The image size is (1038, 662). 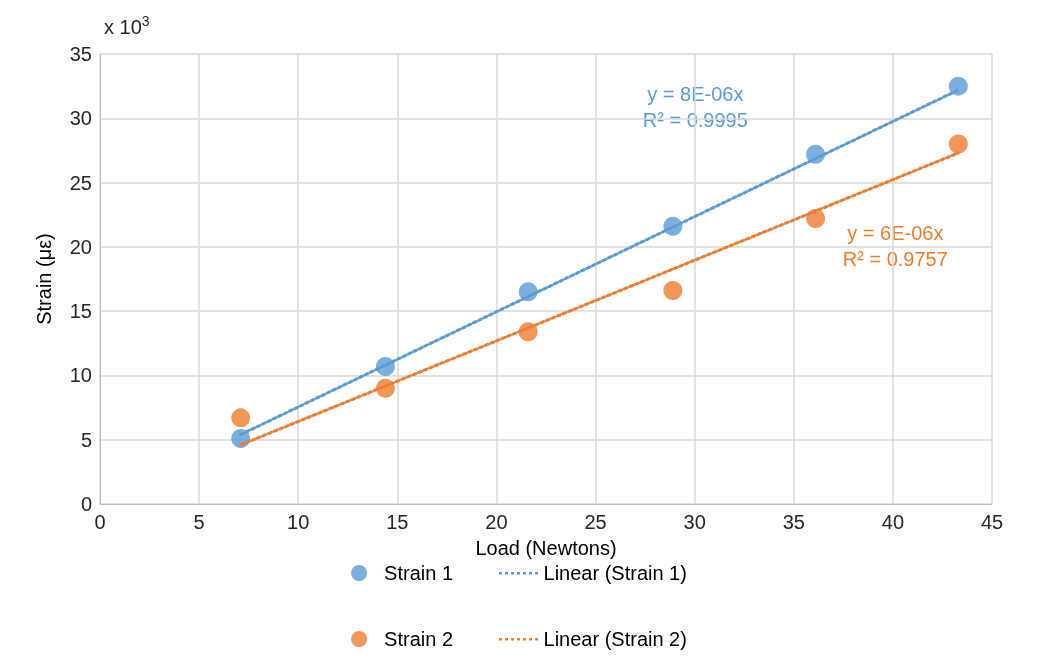 What do you see at coordinates (44, 279) in the screenshot?
I see `y-axis-title: Strain (με)` at bounding box center [44, 279].